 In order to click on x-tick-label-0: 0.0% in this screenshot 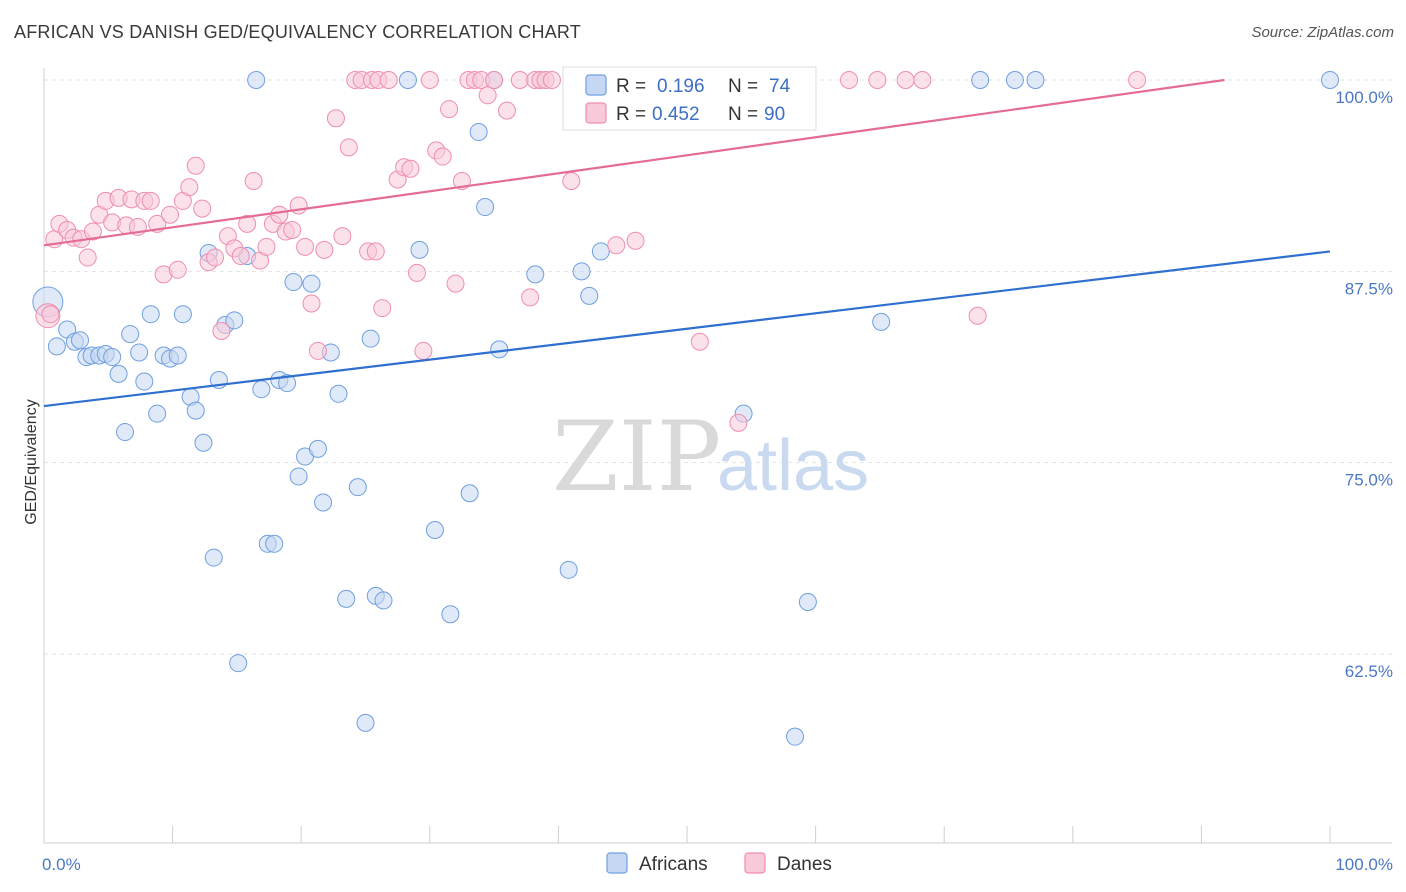, I will do `click(61, 864)`.